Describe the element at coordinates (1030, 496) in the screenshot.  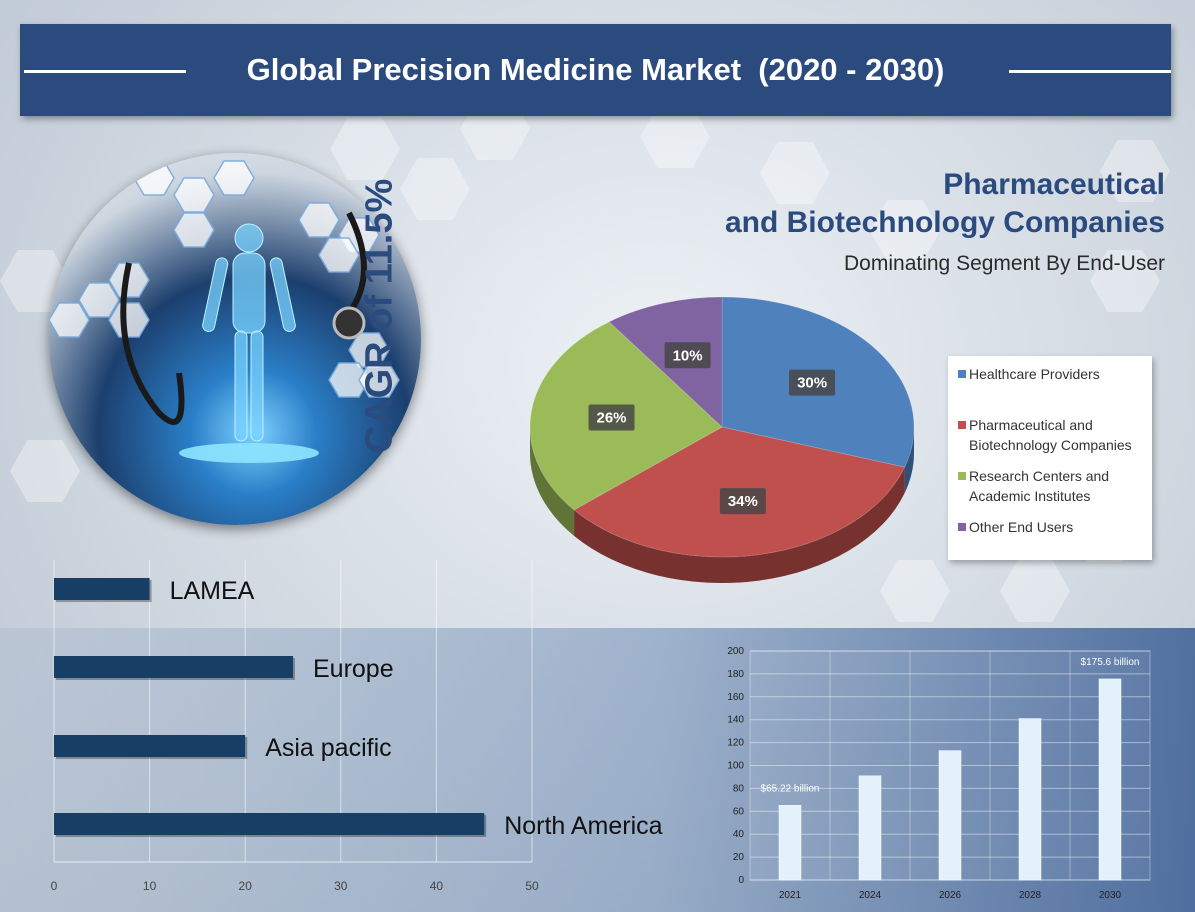
I see `legend-label: Academic Institutes` at that location.